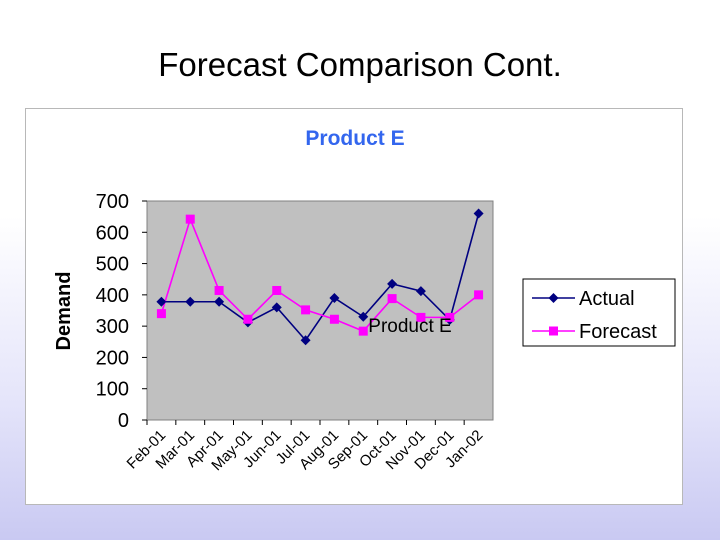 Image resolution: width=720 pixels, height=540 pixels. What do you see at coordinates (553, 331) in the screenshot?
I see `legend-marker-forecast` at bounding box center [553, 331].